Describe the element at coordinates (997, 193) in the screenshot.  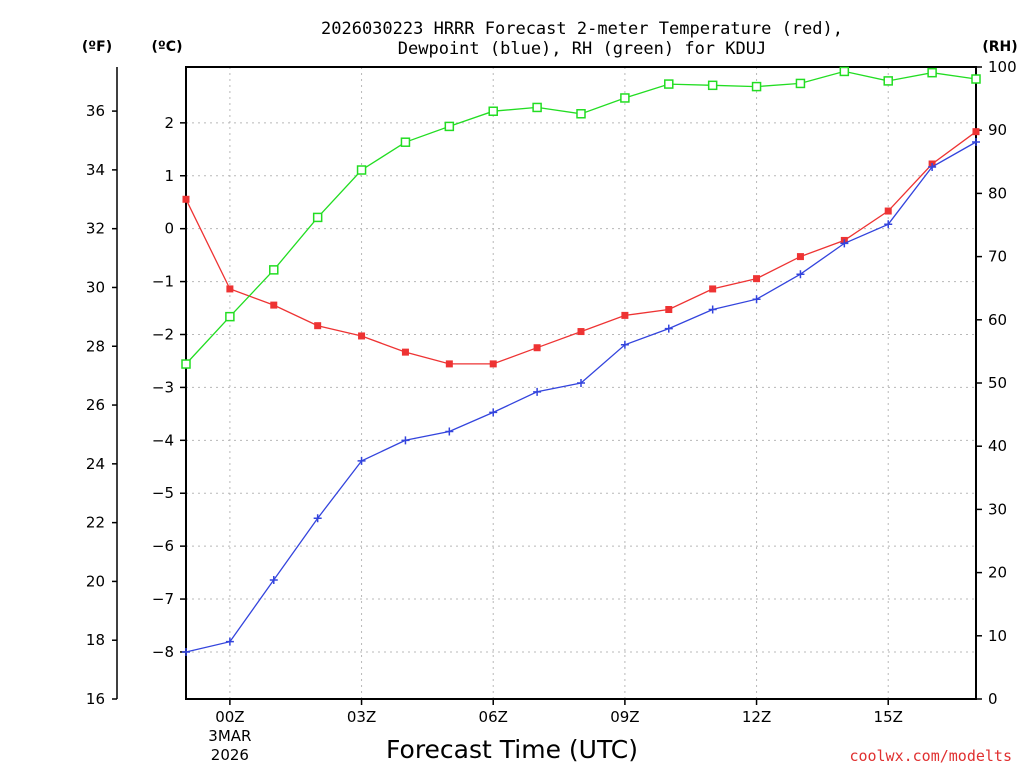
I see `rh-axis-tick-label: 80` at that location.